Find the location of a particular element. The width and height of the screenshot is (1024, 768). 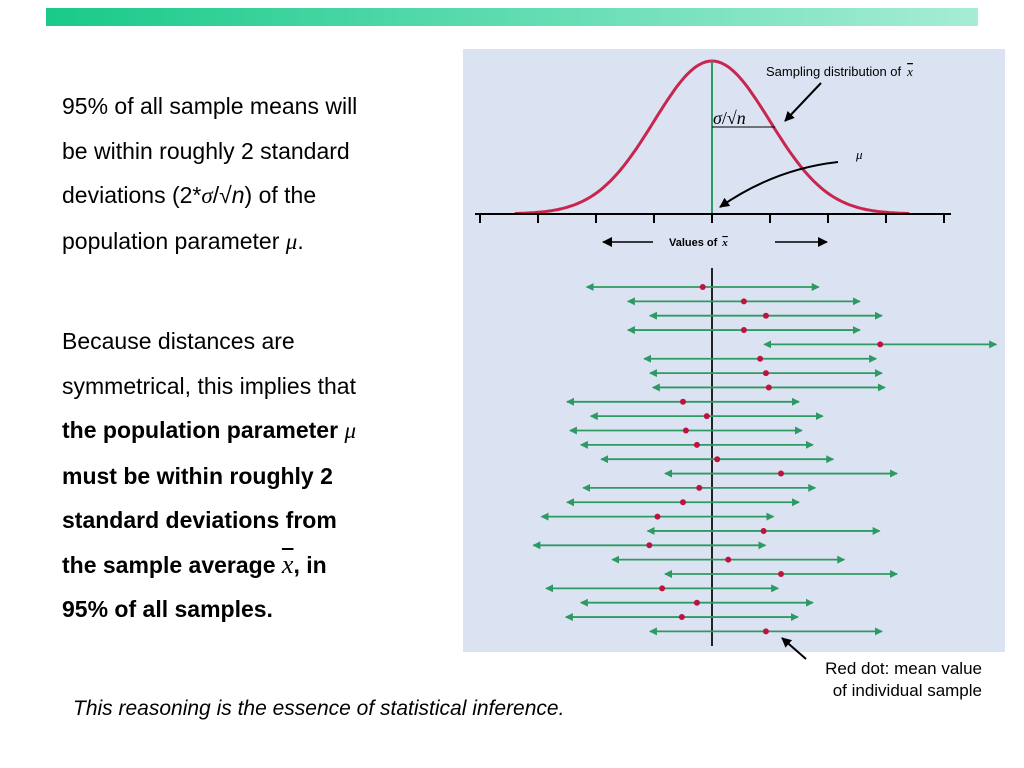

text-fragment: . is located at coordinates (300, 240).